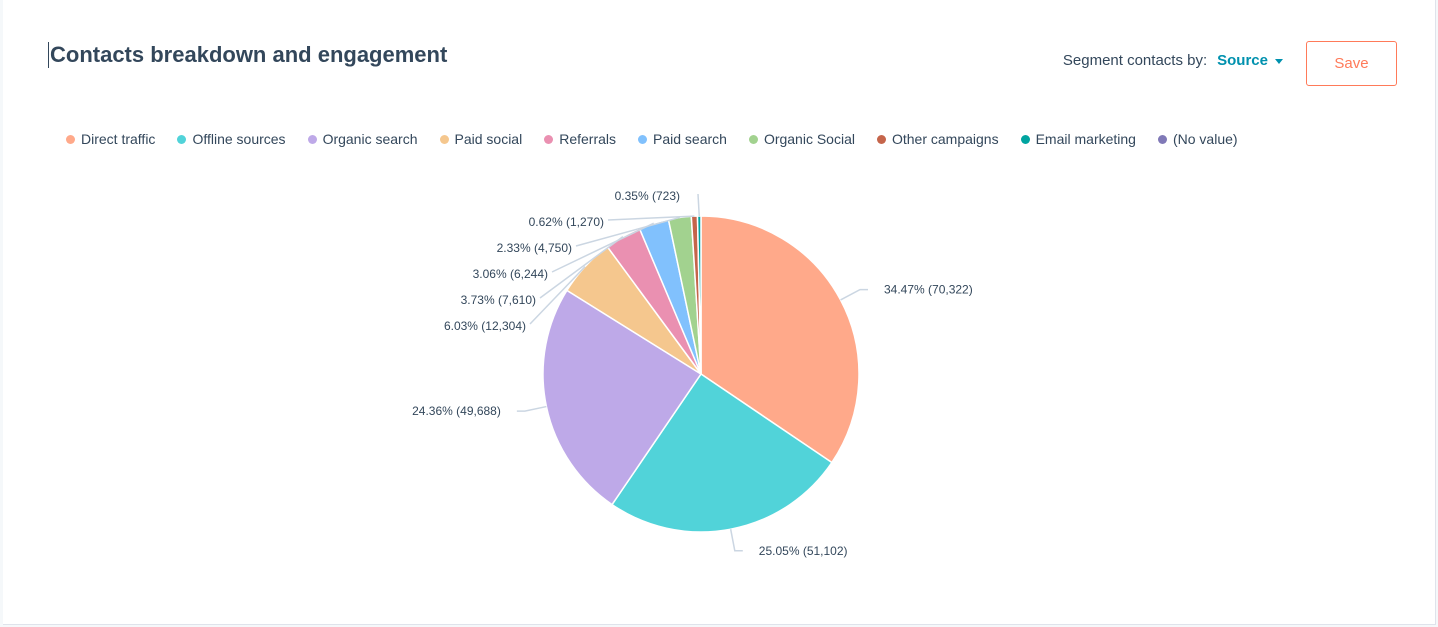 The width and height of the screenshot is (1438, 627). I want to click on legend-item: Organic Social, so click(801, 139).